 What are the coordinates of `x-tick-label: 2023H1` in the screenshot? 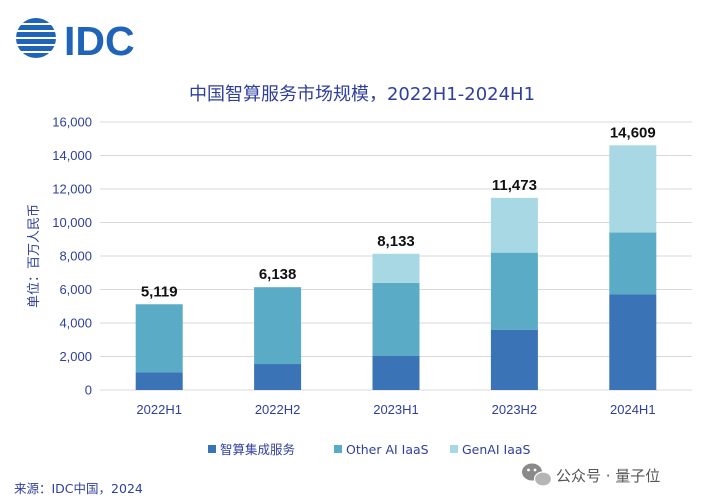 It's located at (396, 409).